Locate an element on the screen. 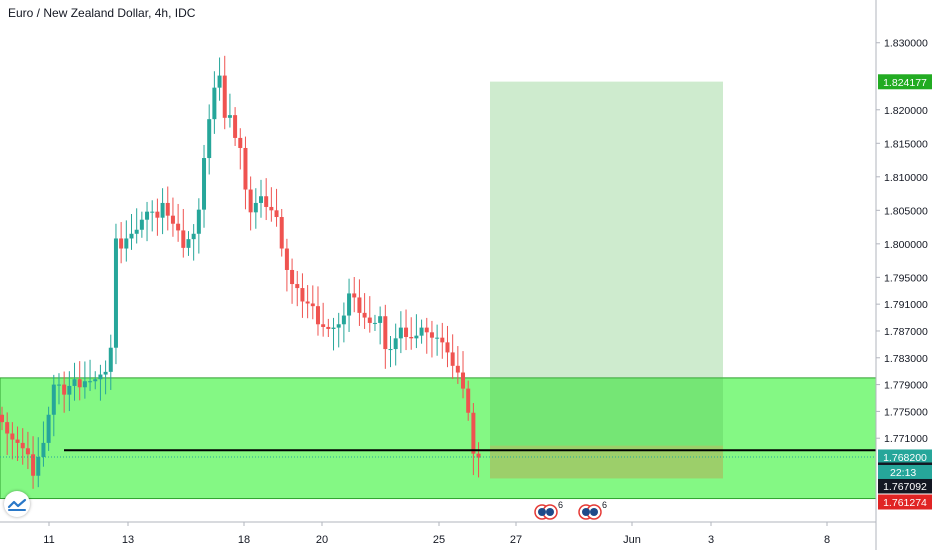 The width and height of the screenshot is (932, 550). logo-icon is located at coordinates (17, 504).